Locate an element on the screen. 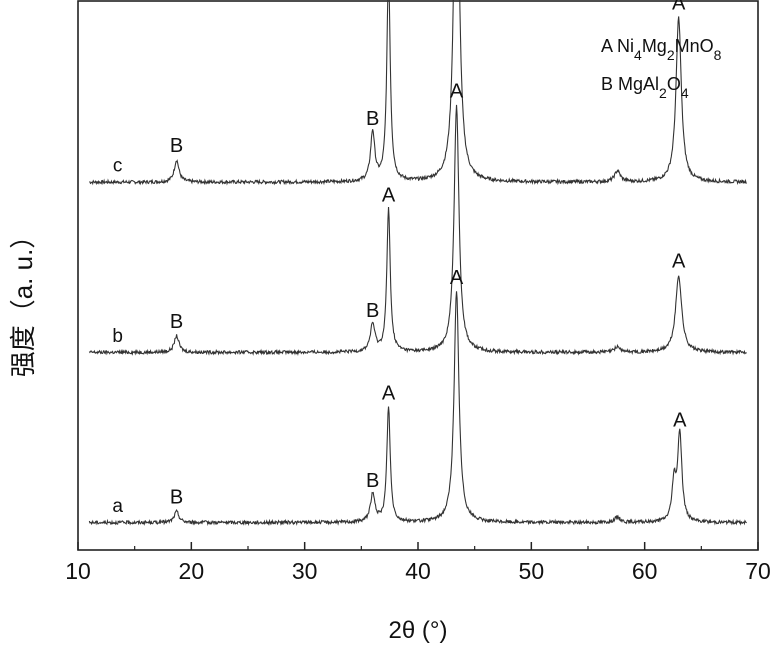 The height and width of the screenshot is (651, 781). x-tick-label: 10 is located at coordinates (78, 571).